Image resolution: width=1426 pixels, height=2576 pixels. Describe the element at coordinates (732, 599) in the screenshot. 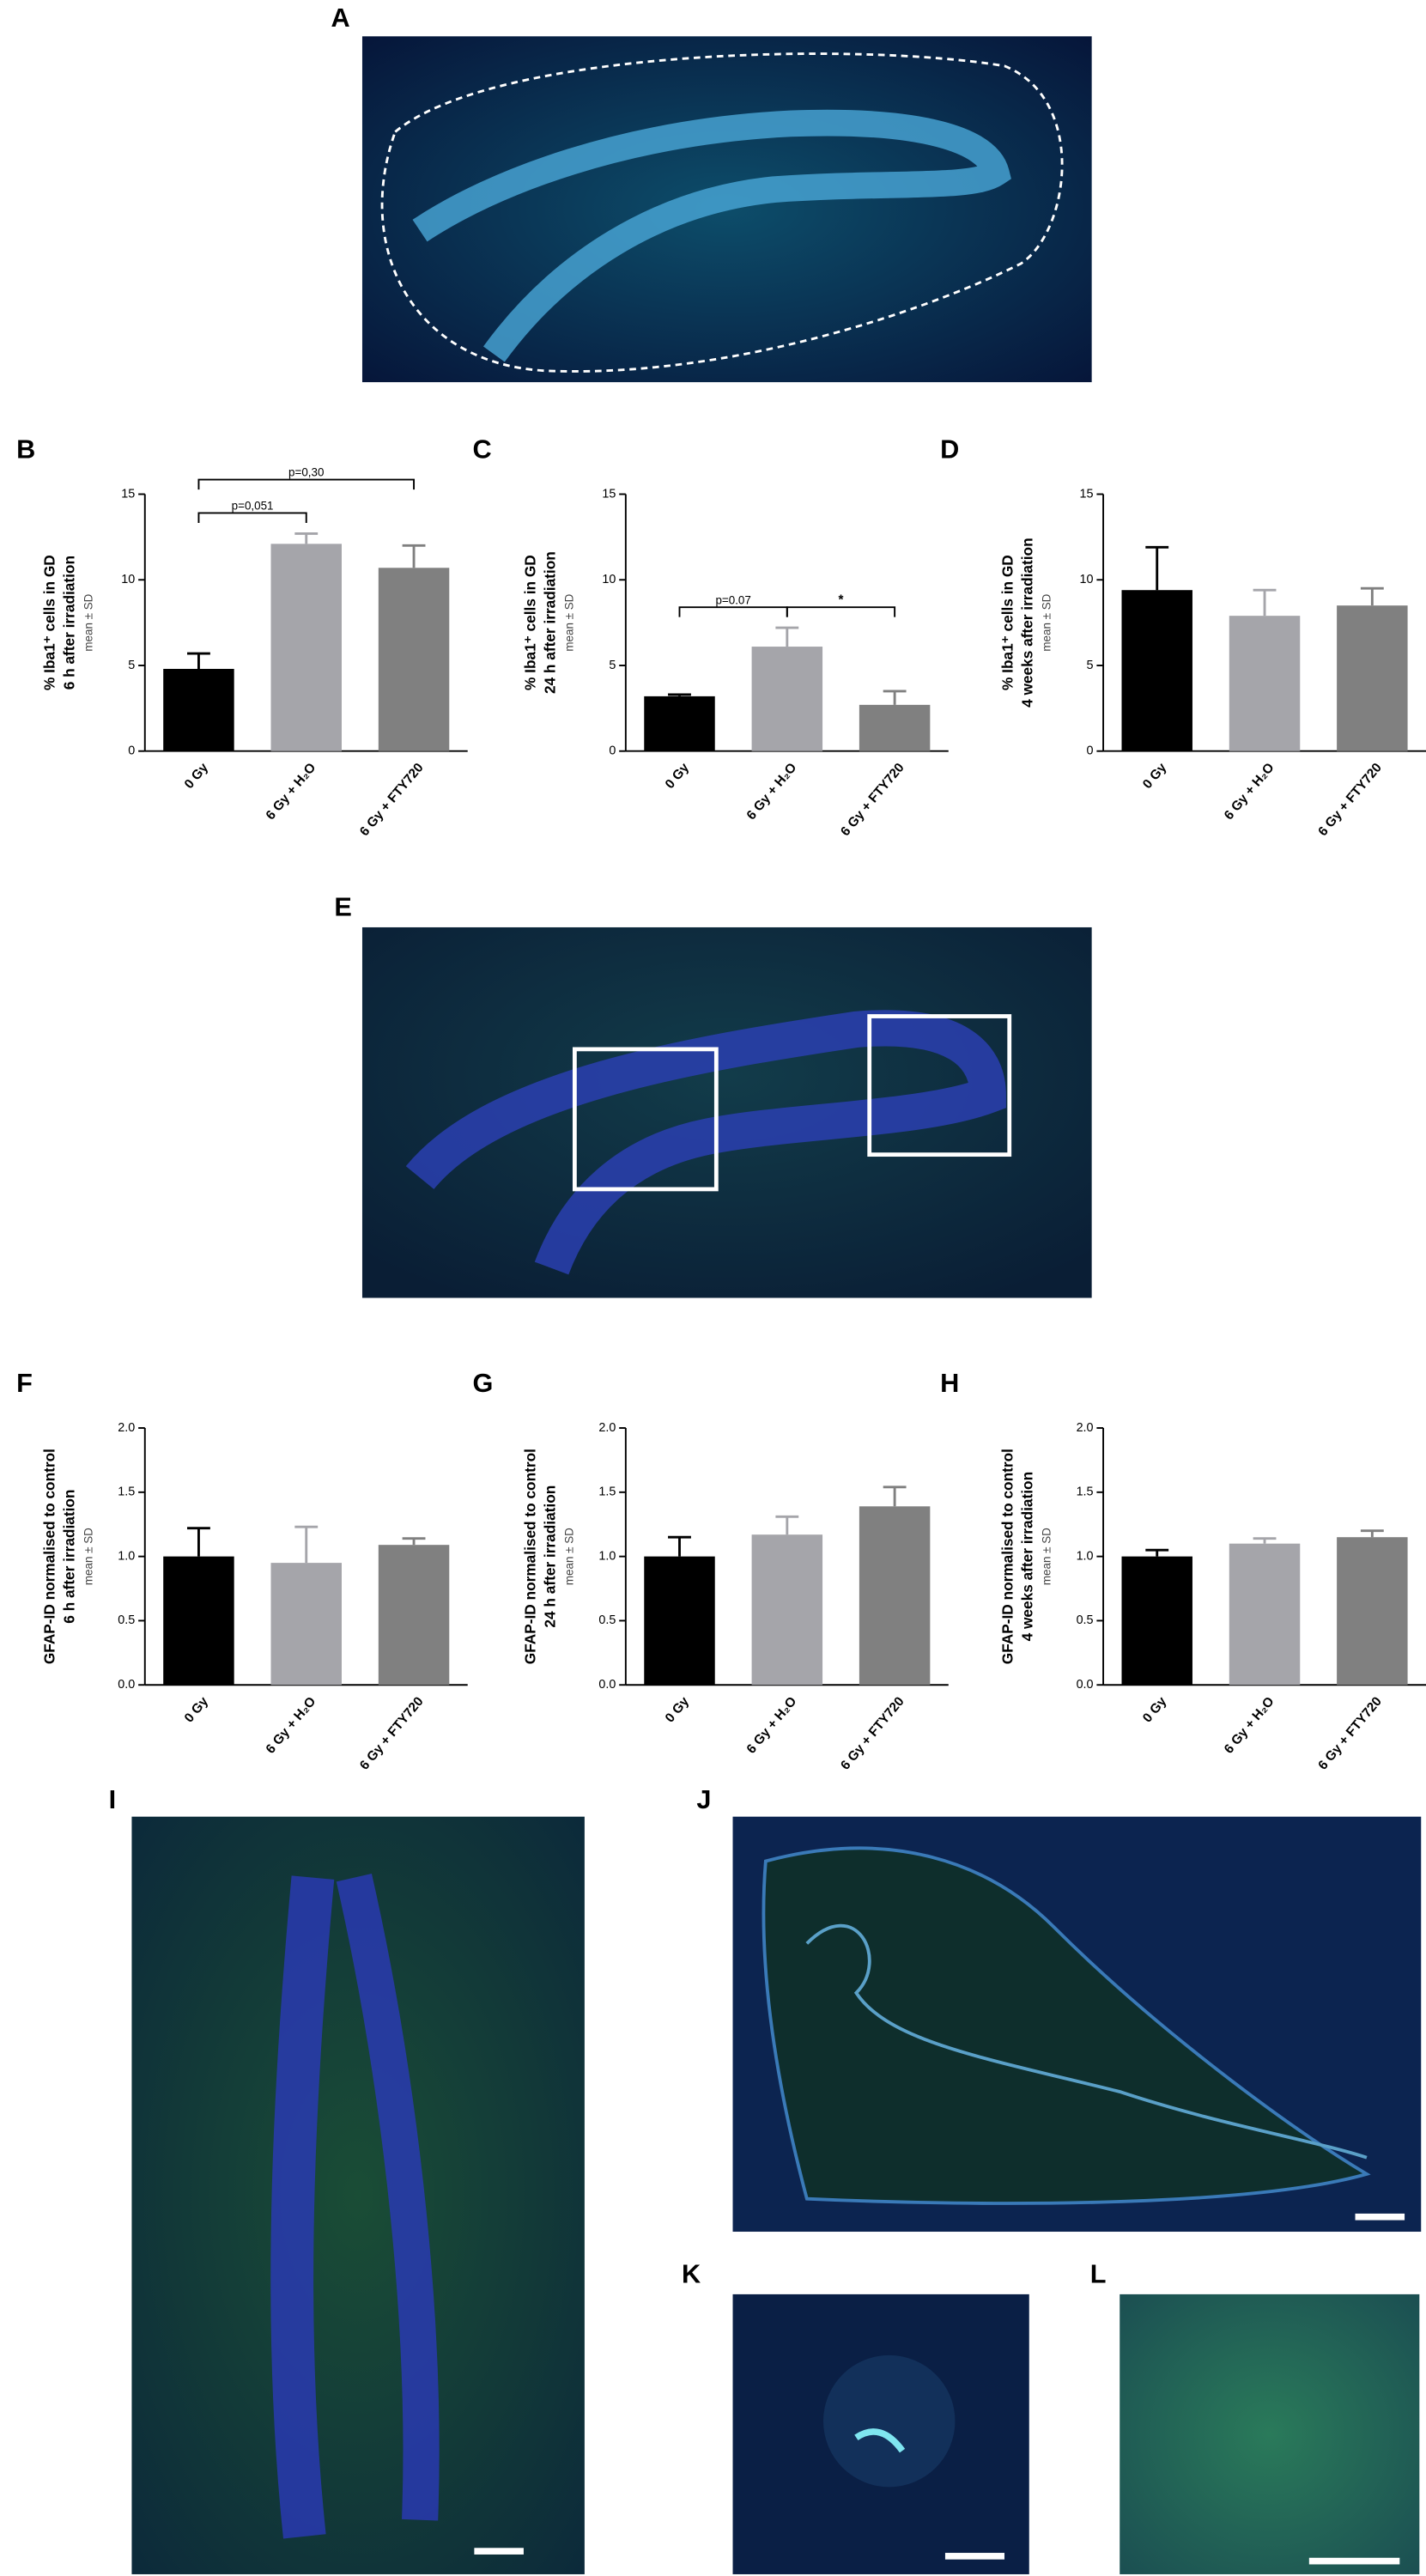

I see `significance-label: p=0.07` at that location.